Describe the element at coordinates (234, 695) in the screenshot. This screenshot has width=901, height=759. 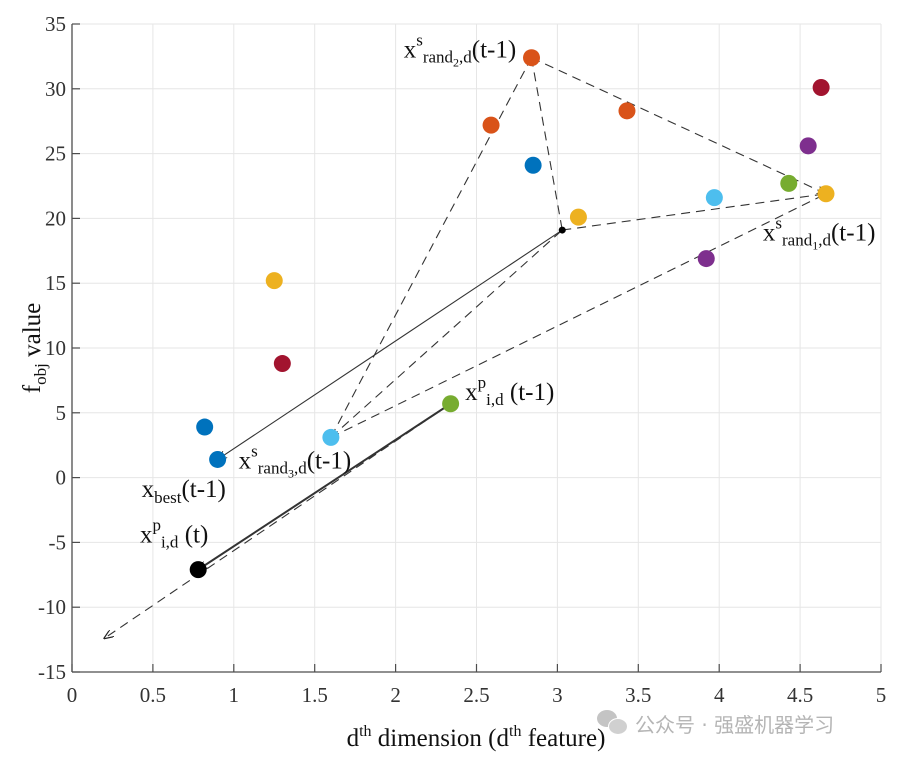
I see `x-tick-label: 1` at that location.